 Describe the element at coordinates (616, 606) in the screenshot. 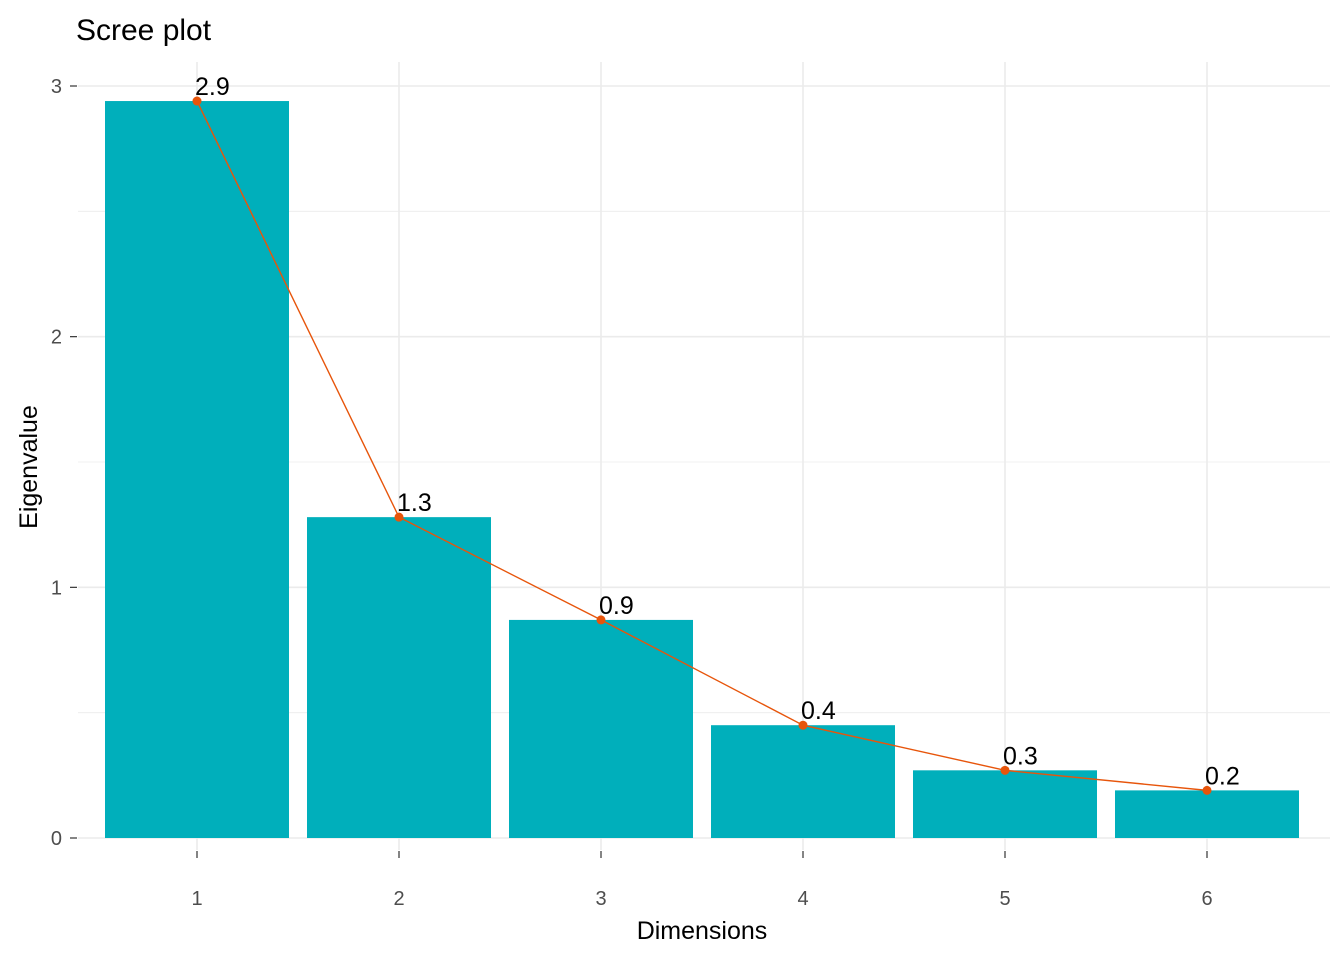

I see `data-label: 0.9` at that location.